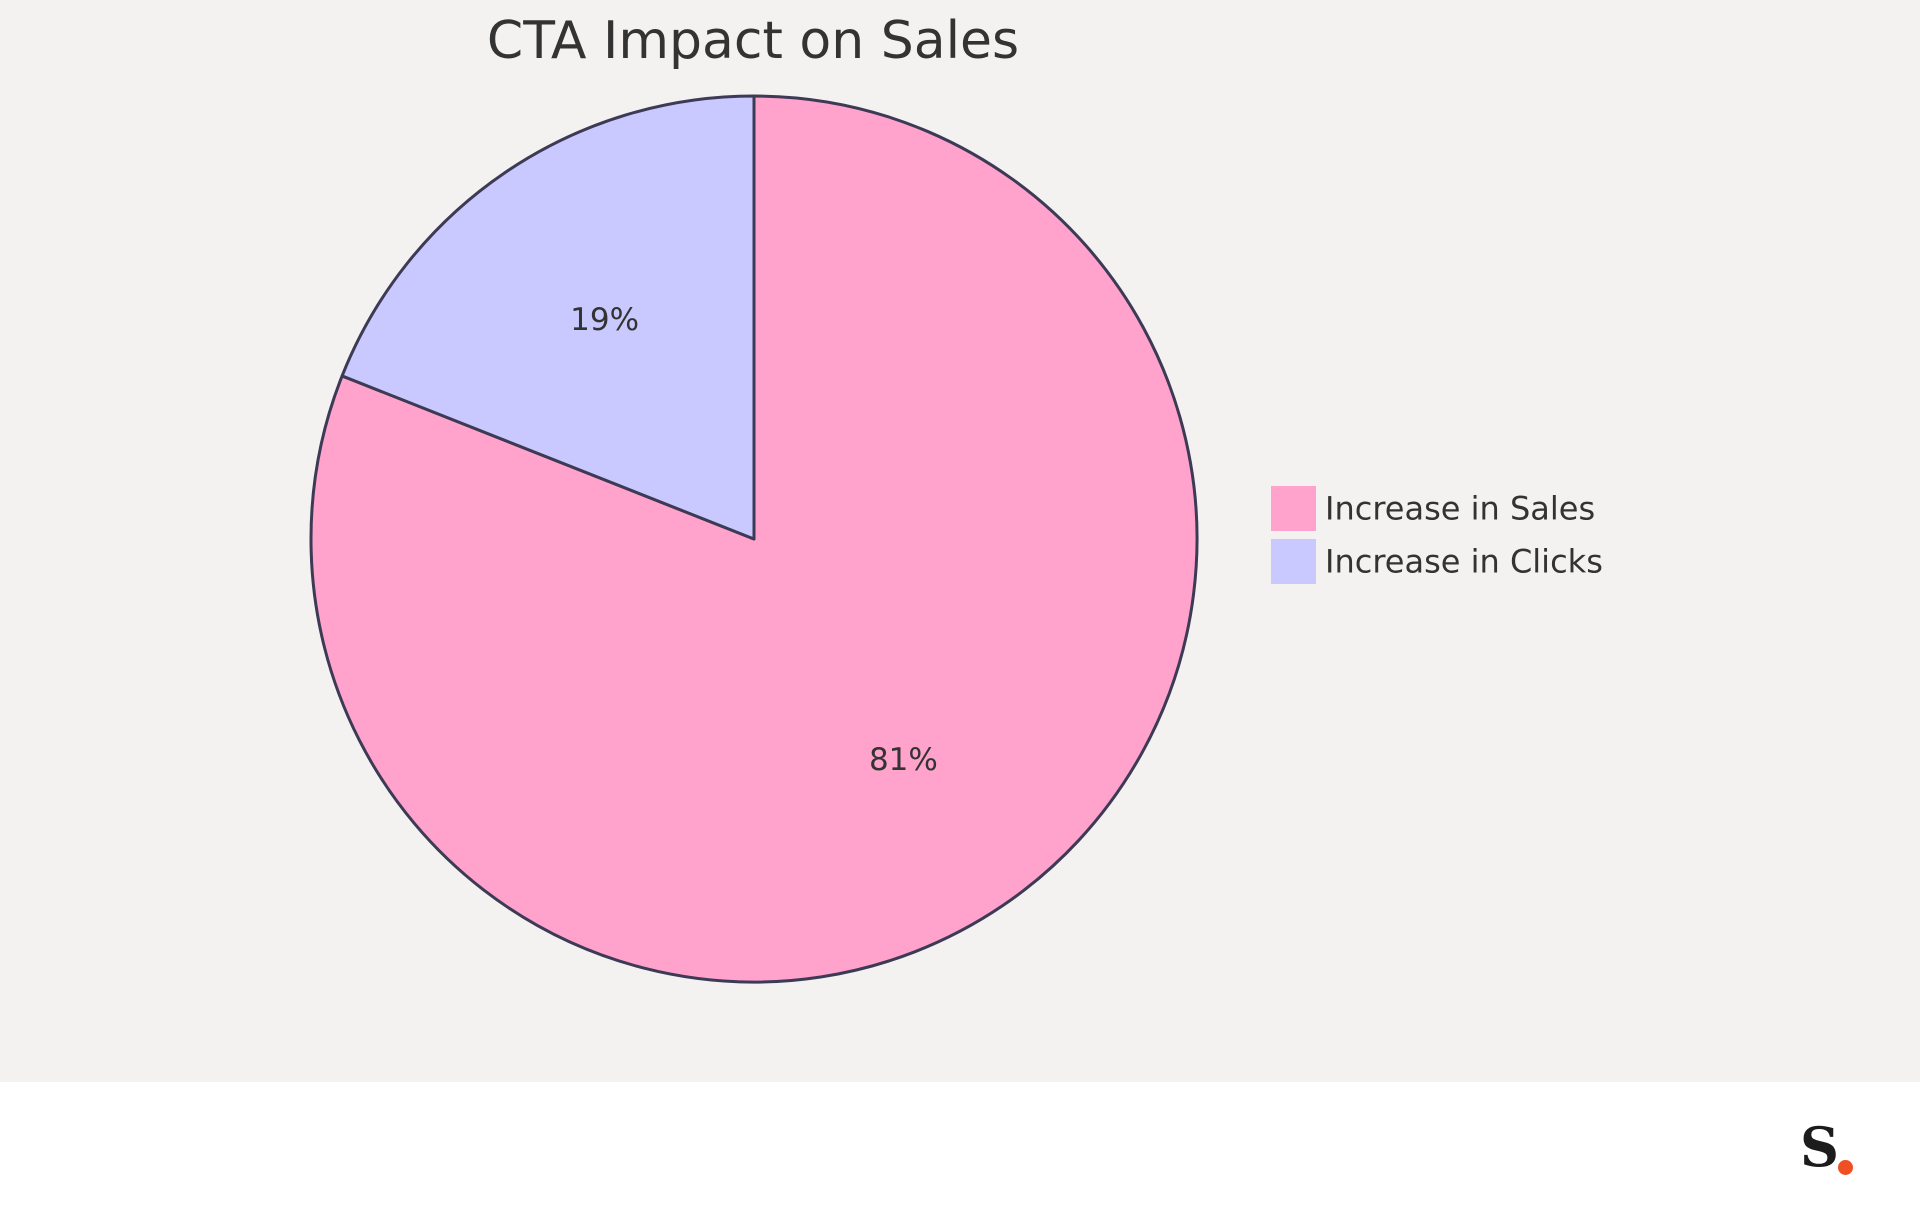  I want to click on footer, so click(960, 1148).